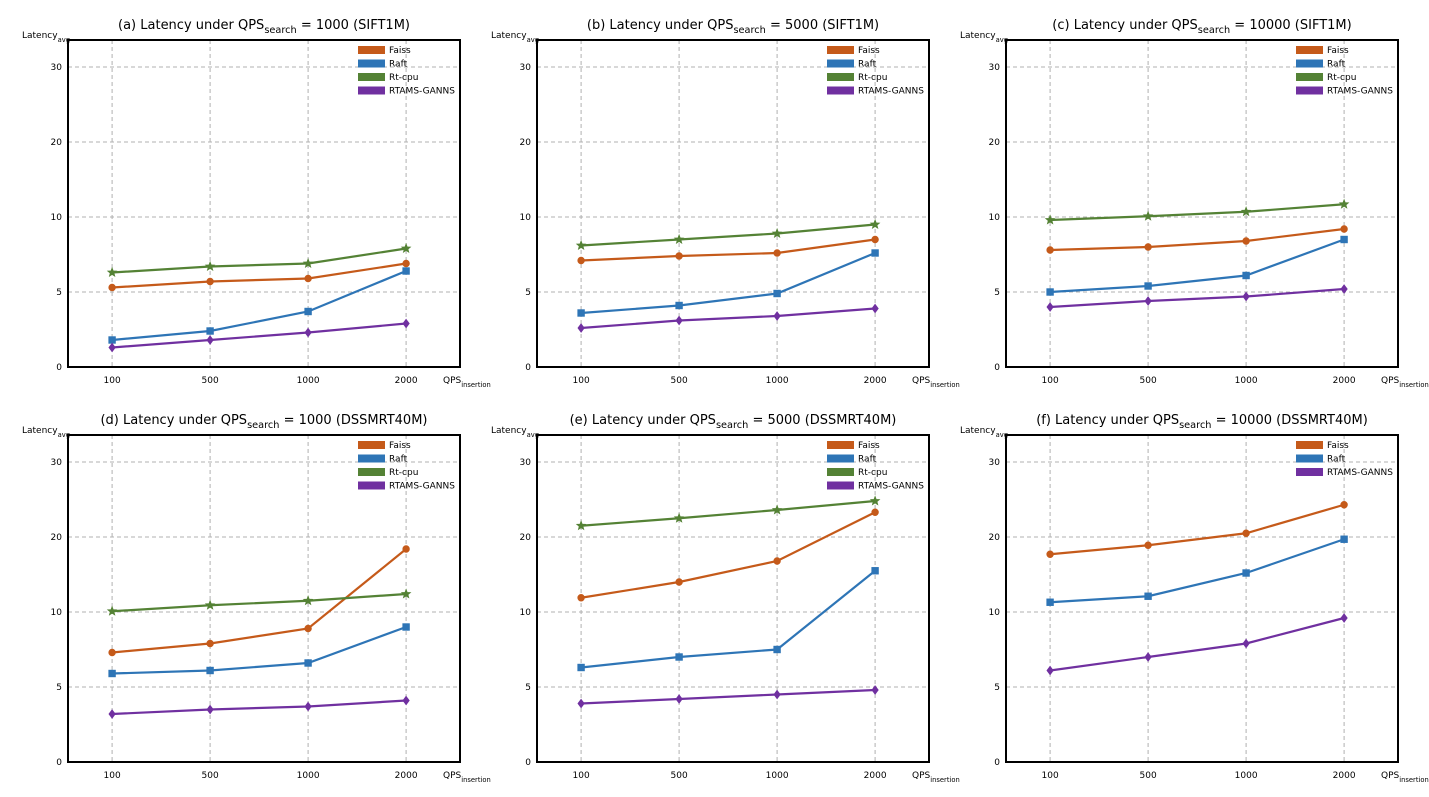 The height and width of the screenshot is (797, 1429). What do you see at coordinates (353, 25) in the screenshot?
I see `chart-title-rest: = 1000 (SIFT1M)` at bounding box center [353, 25].